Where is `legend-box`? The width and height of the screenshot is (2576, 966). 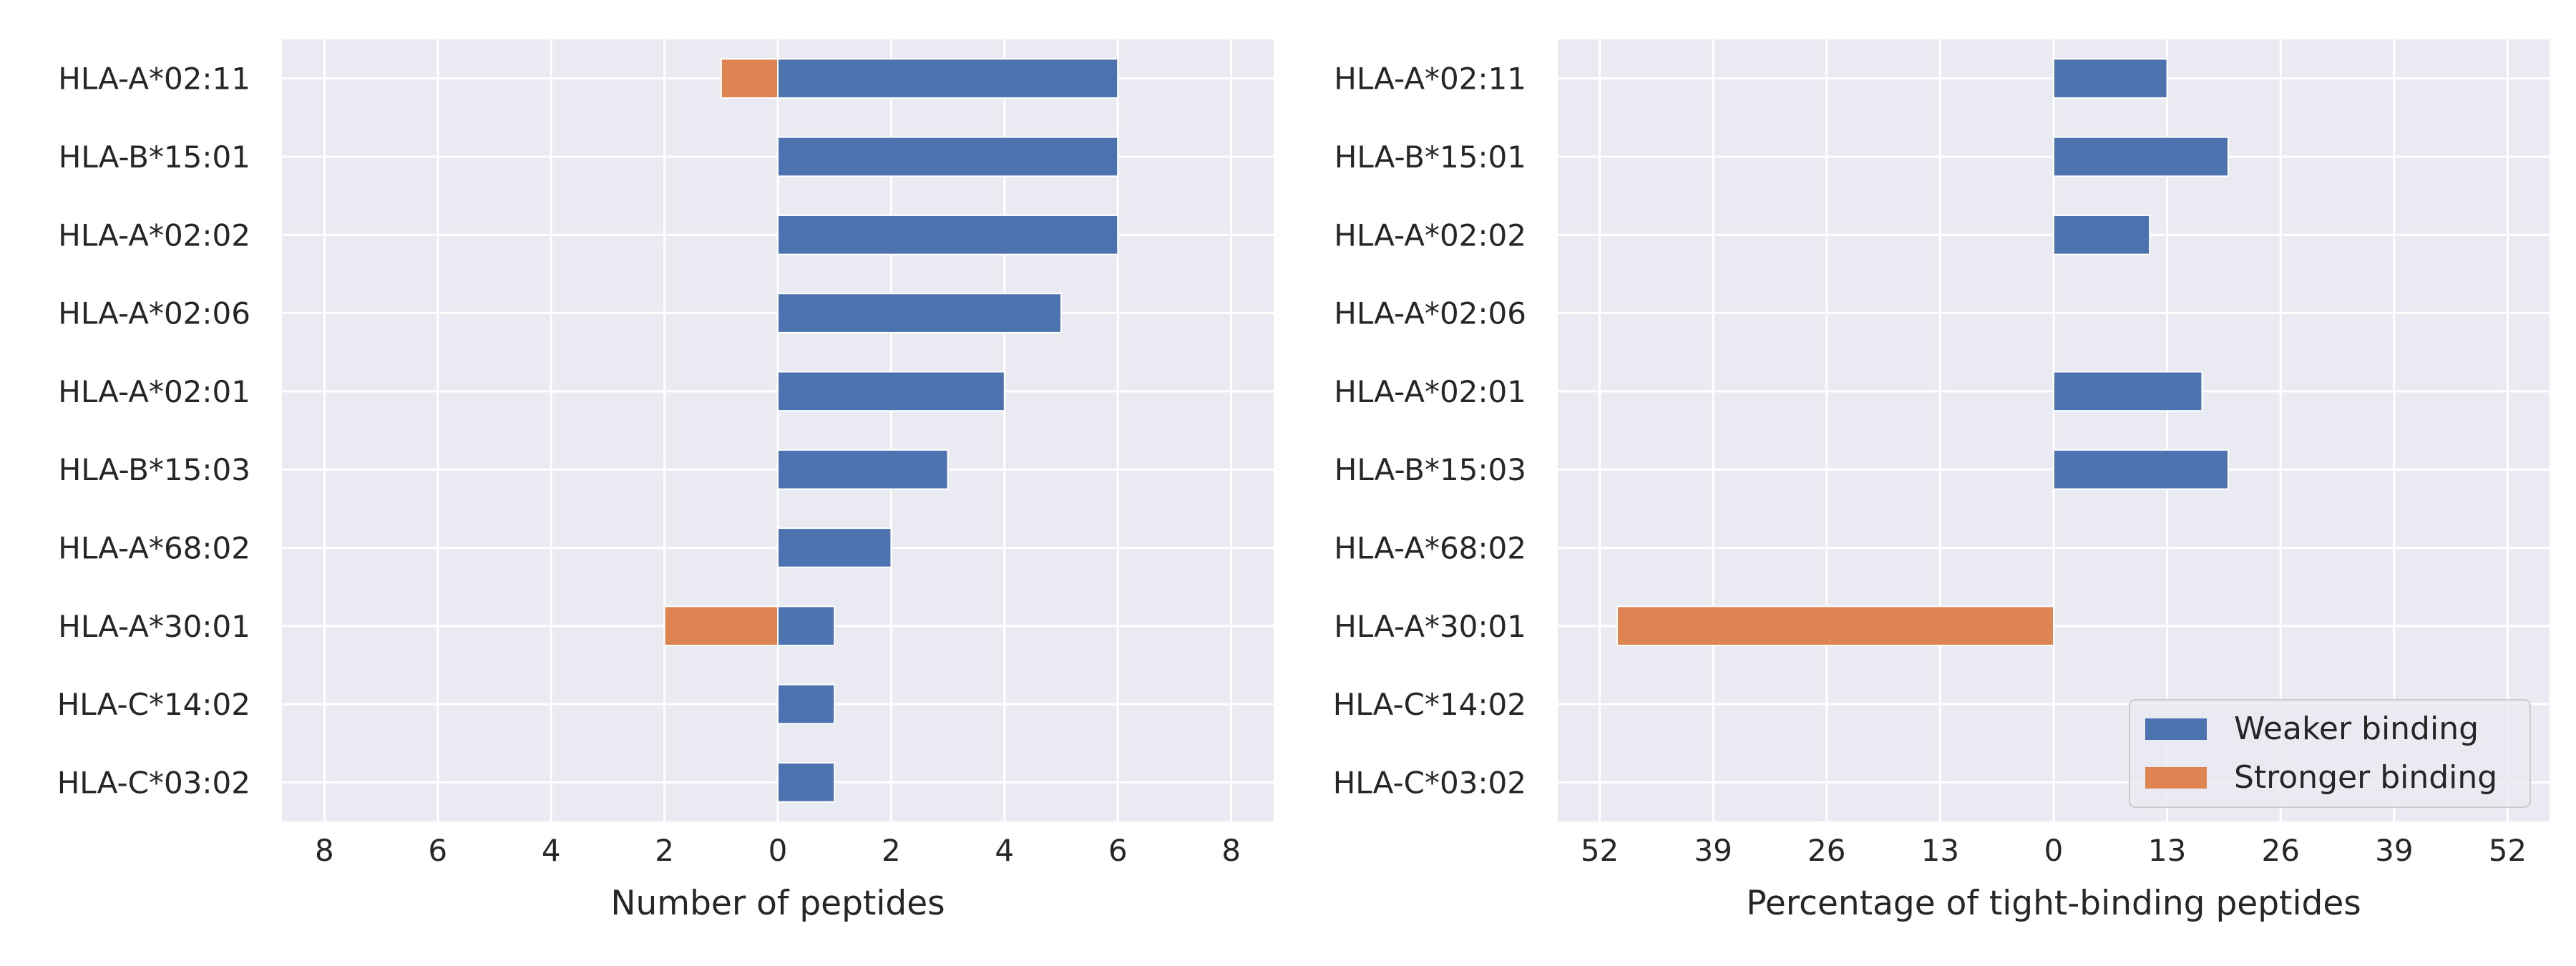
legend-box is located at coordinates (2330, 753).